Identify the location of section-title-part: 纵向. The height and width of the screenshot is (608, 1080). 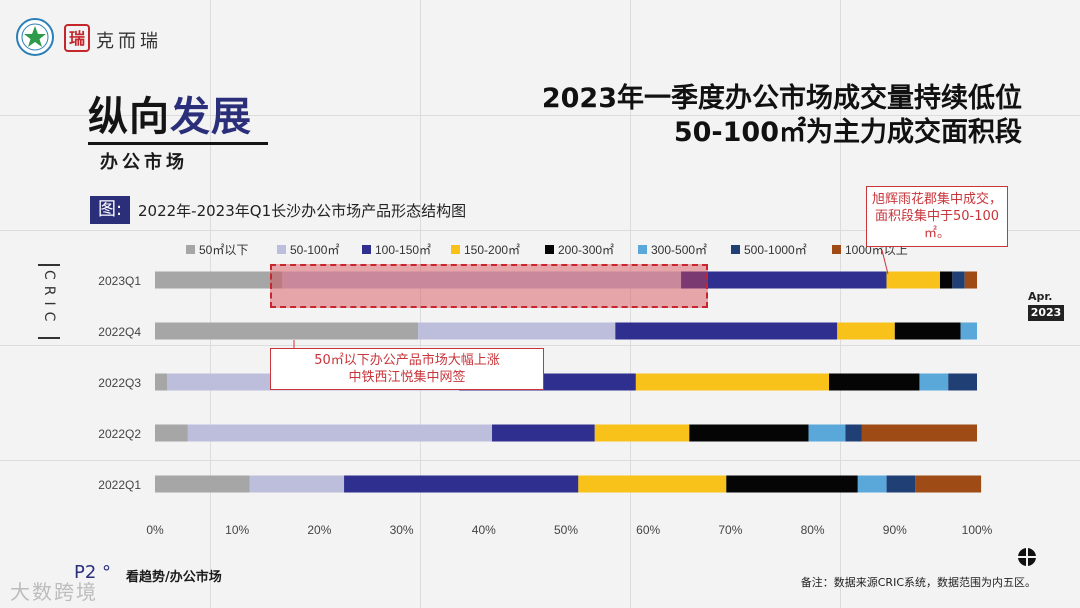
(129, 117).